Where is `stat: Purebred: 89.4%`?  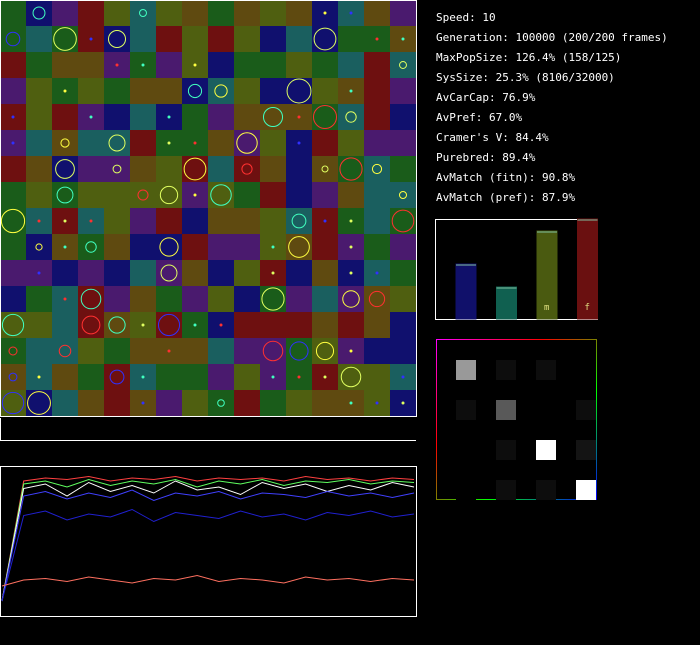
stat: Purebred: 89.4% is located at coordinates (486, 157).